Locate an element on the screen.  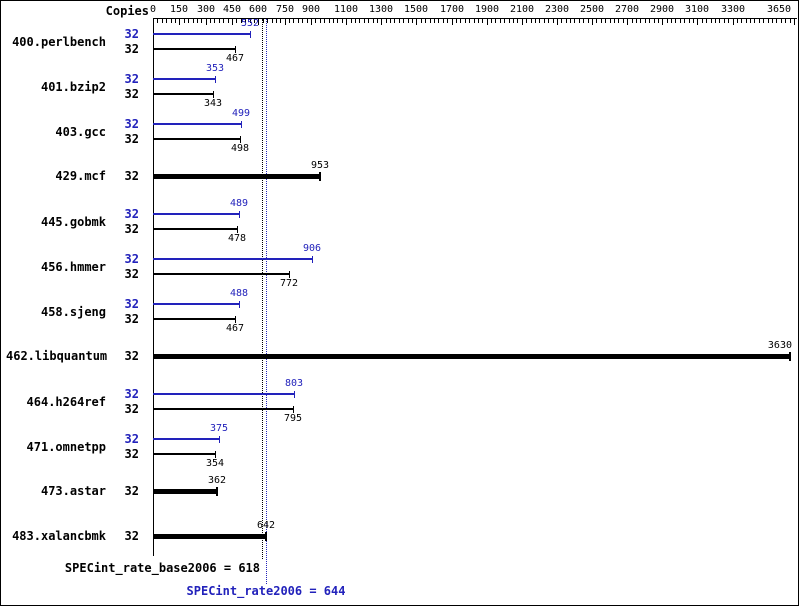
axis-tick-label: 1900 is located at coordinates (487, 9).